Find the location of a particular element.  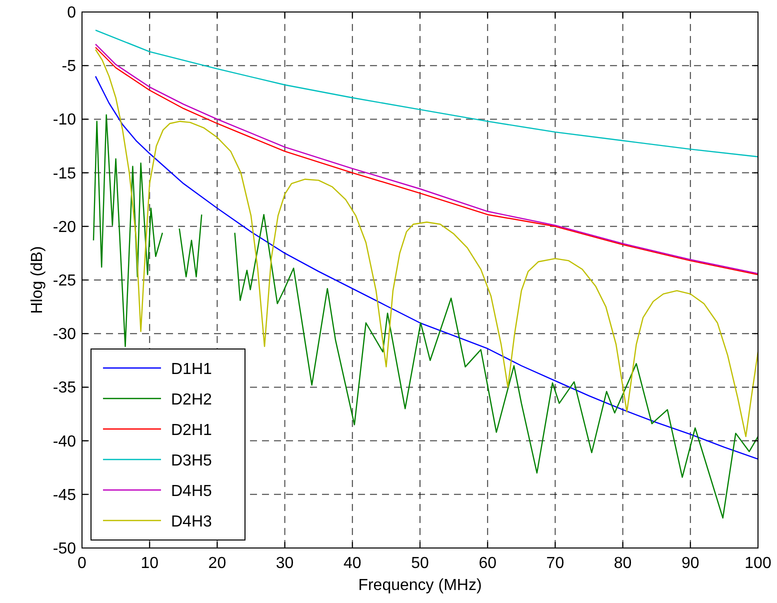

x-tick-label: 70 is located at coordinates (555, 563).